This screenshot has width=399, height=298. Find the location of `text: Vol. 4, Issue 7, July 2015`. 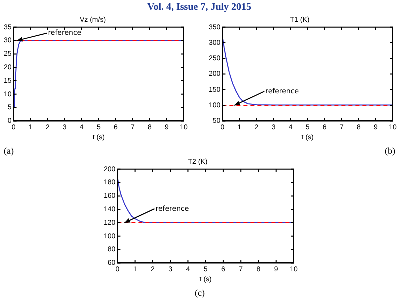

text: Vol. 4, Issue 7, July 2015 is located at coordinates (199, 7).